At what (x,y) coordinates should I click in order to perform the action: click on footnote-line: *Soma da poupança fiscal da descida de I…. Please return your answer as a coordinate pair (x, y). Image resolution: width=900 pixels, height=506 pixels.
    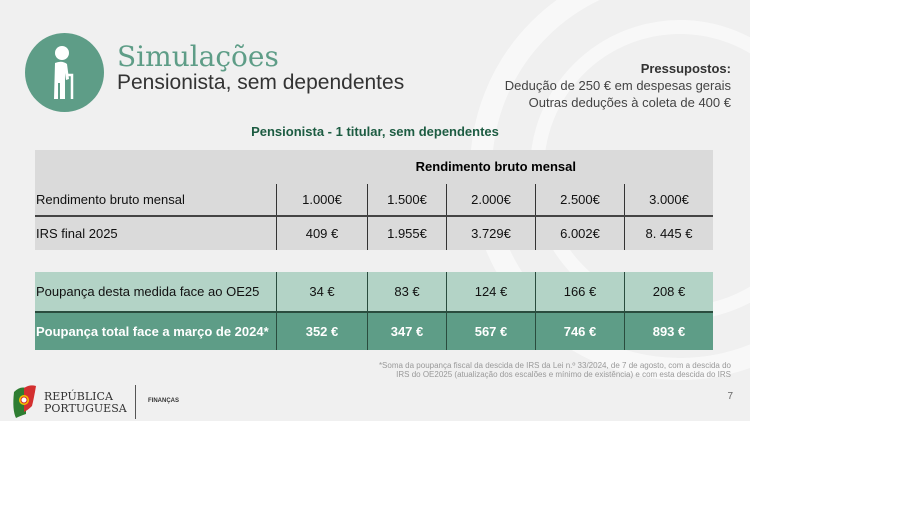
    Looking at the image, I should click on (554, 365).